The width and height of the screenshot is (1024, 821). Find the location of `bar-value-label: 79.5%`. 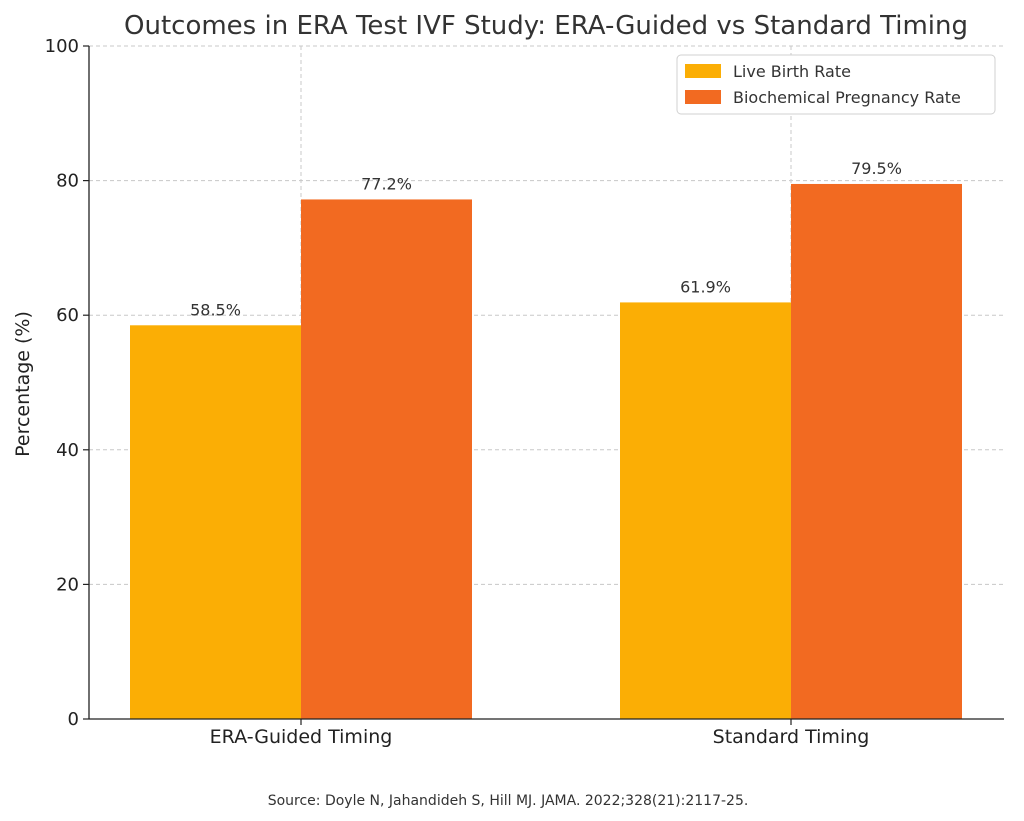

bar-value-label: 79.5% is located at coordinates (876, 168).